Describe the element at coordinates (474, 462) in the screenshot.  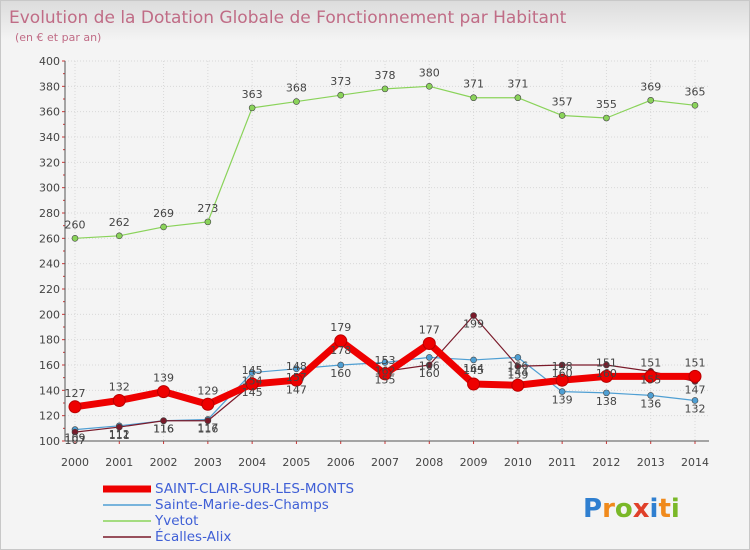
I see `x-tick-label: 2009` at that location.